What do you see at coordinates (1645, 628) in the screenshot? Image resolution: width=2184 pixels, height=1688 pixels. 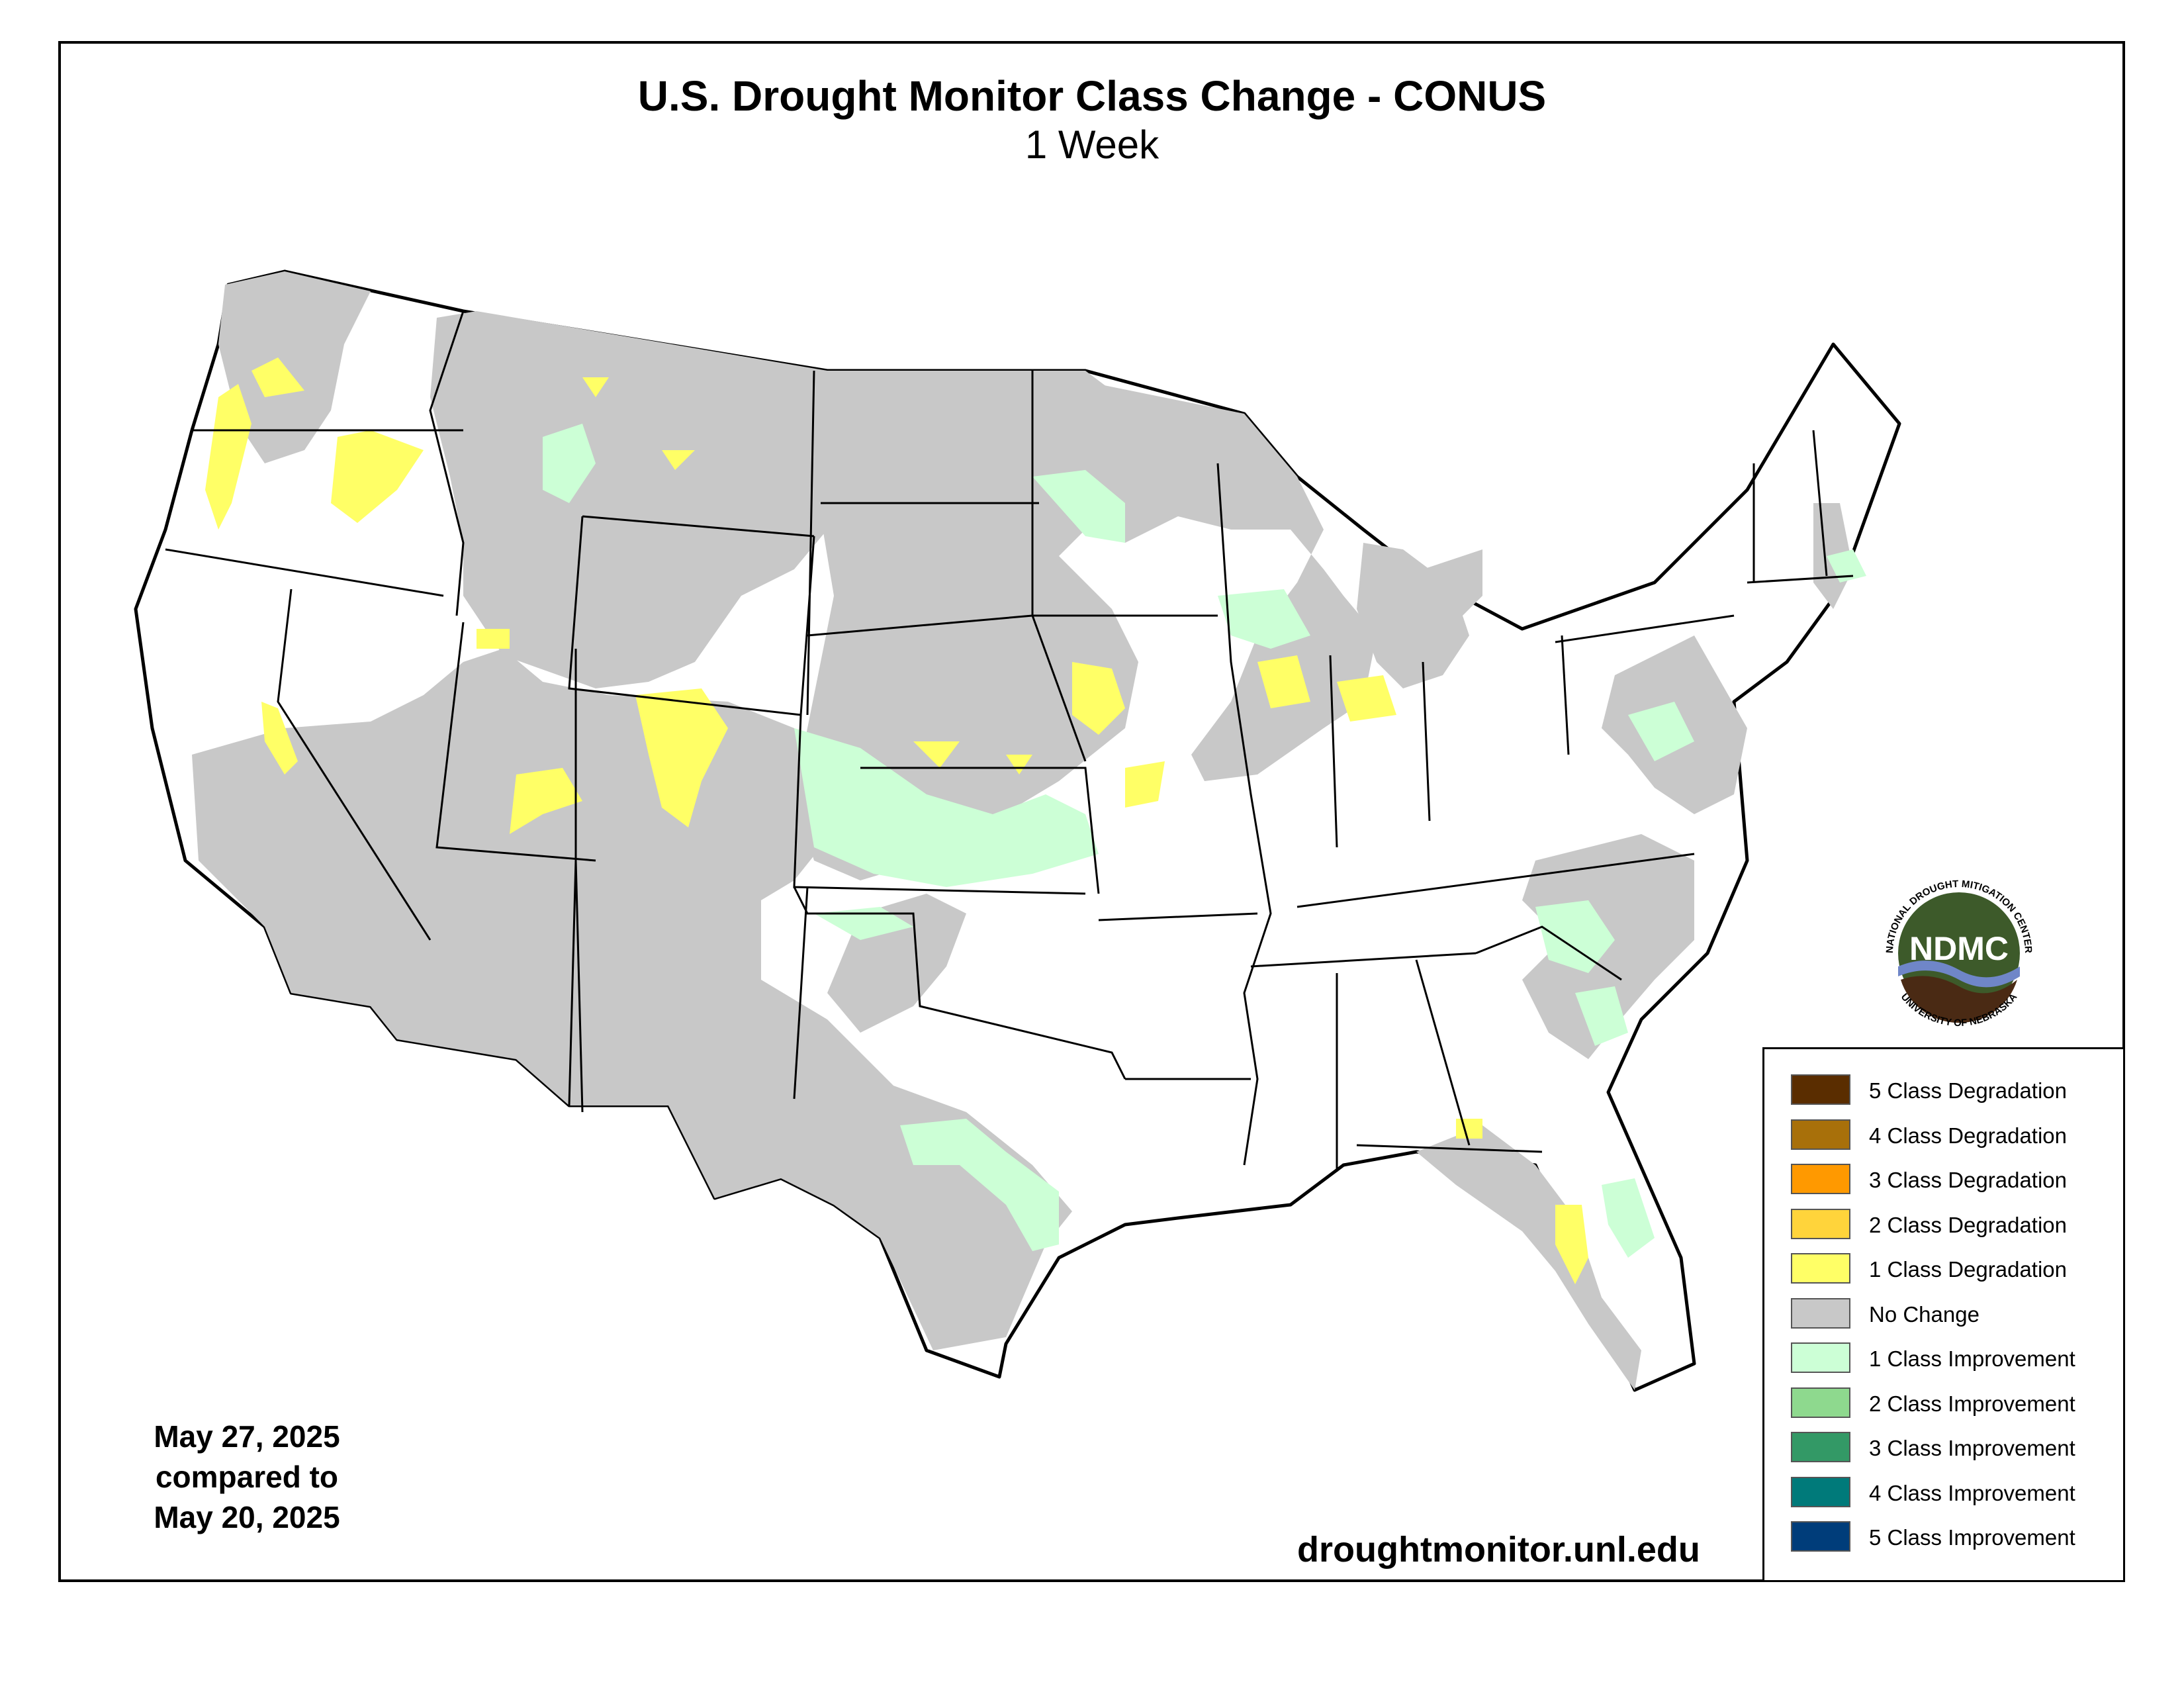 I see `border-pa-ny` at bounding box center [1645, 628].